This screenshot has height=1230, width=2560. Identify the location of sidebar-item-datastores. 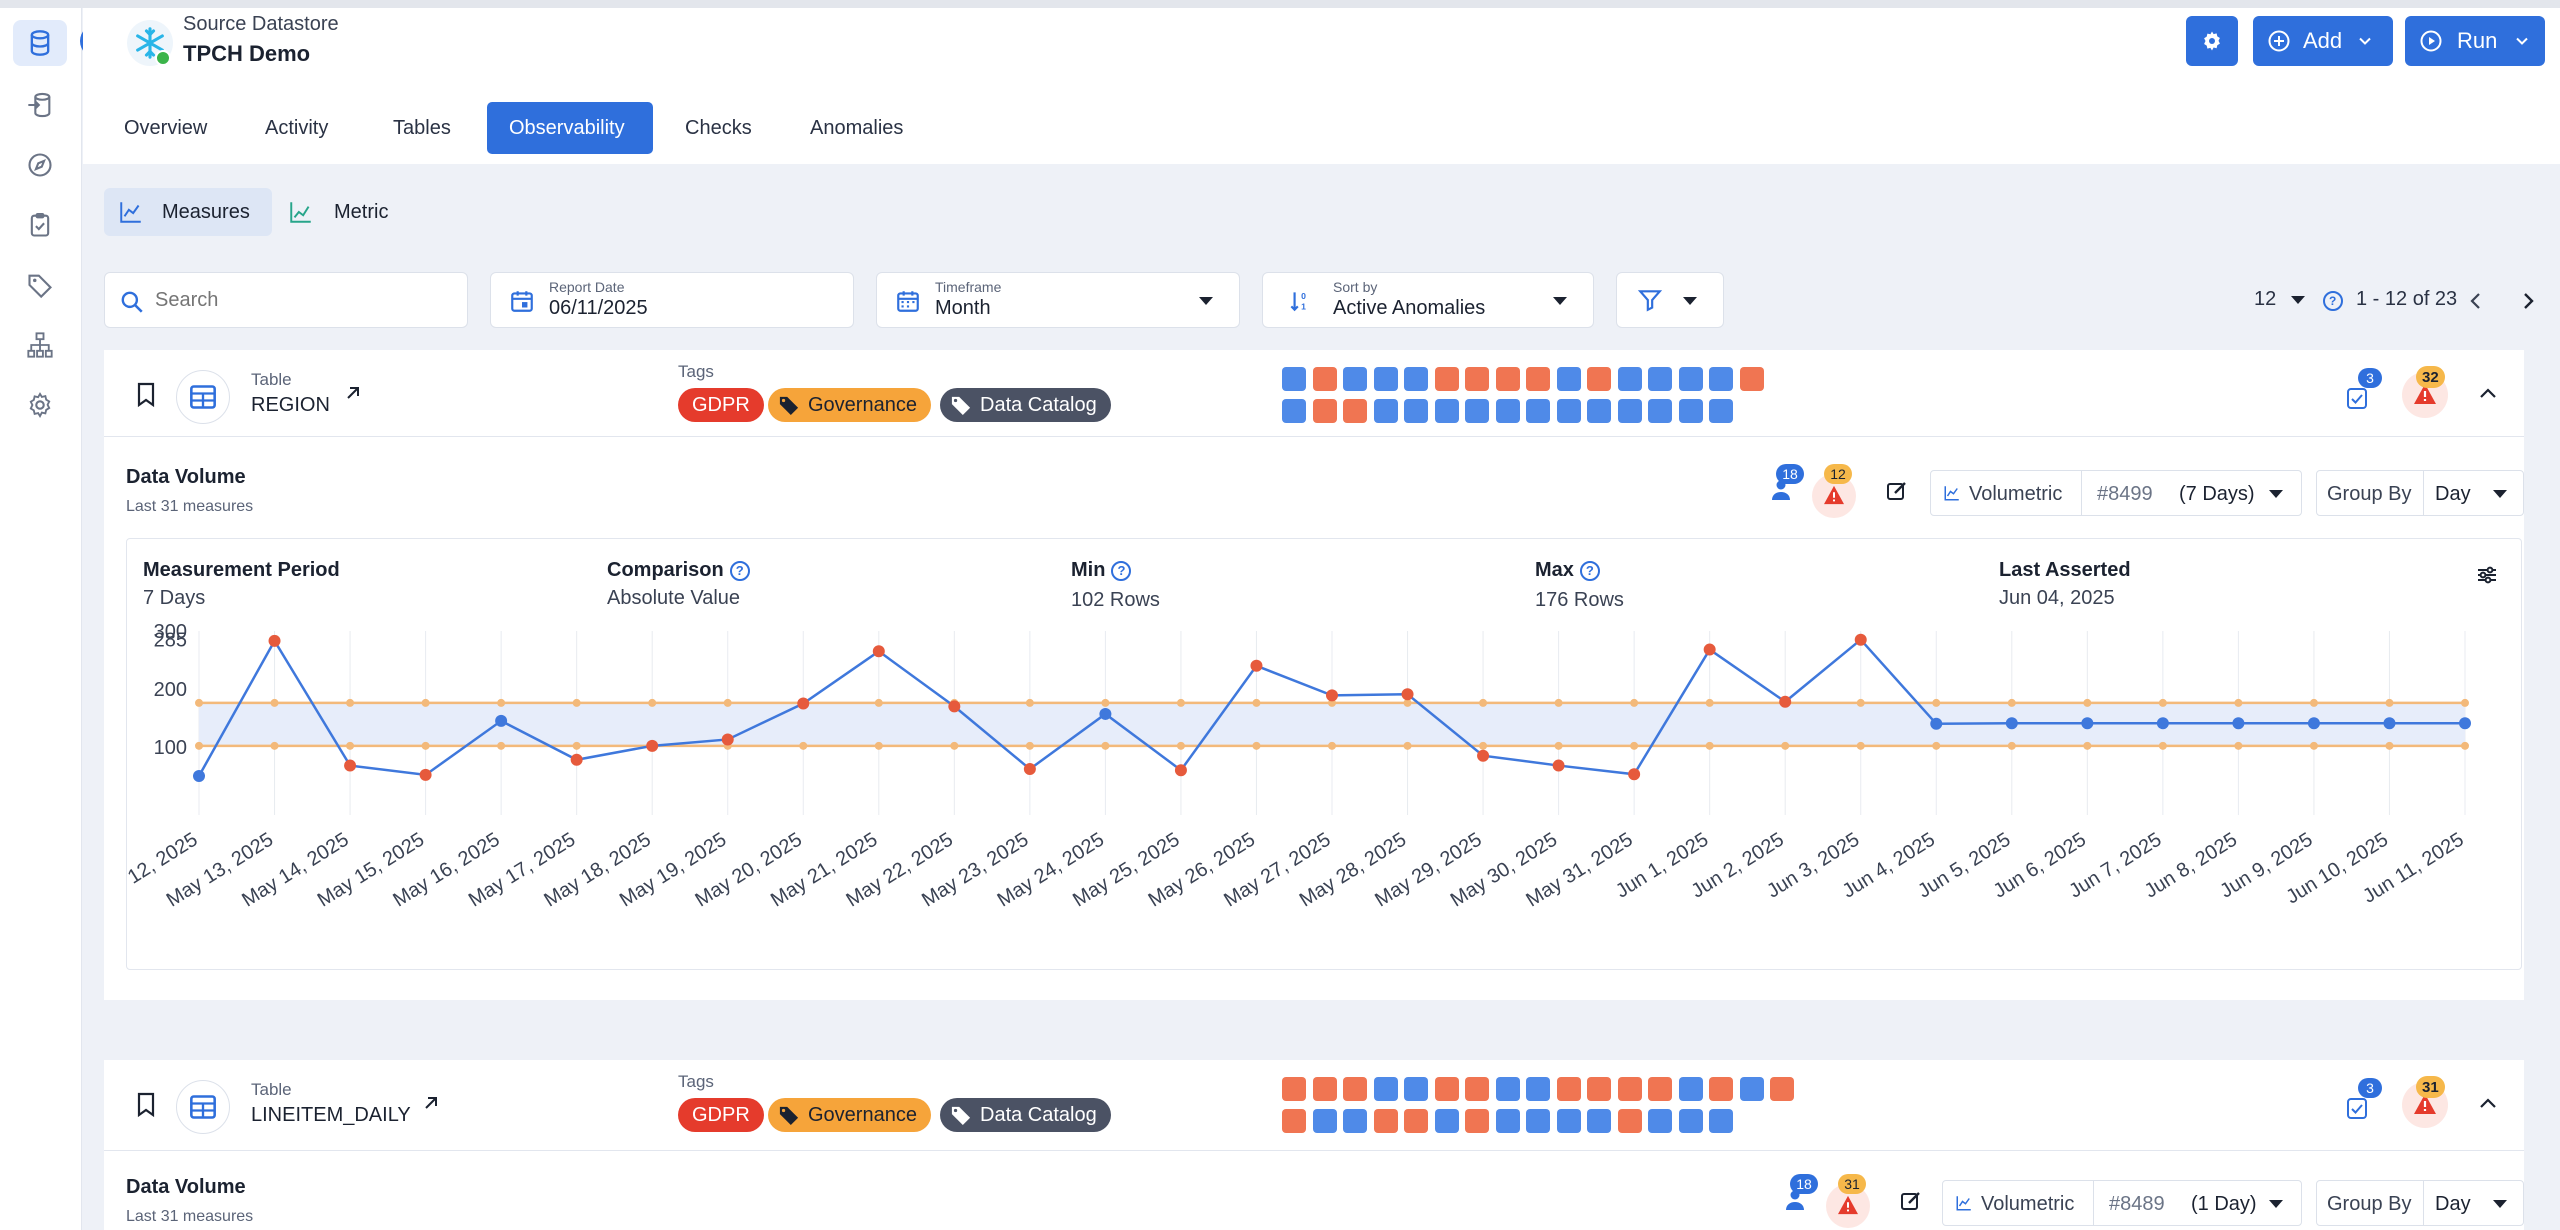
(40, 43).